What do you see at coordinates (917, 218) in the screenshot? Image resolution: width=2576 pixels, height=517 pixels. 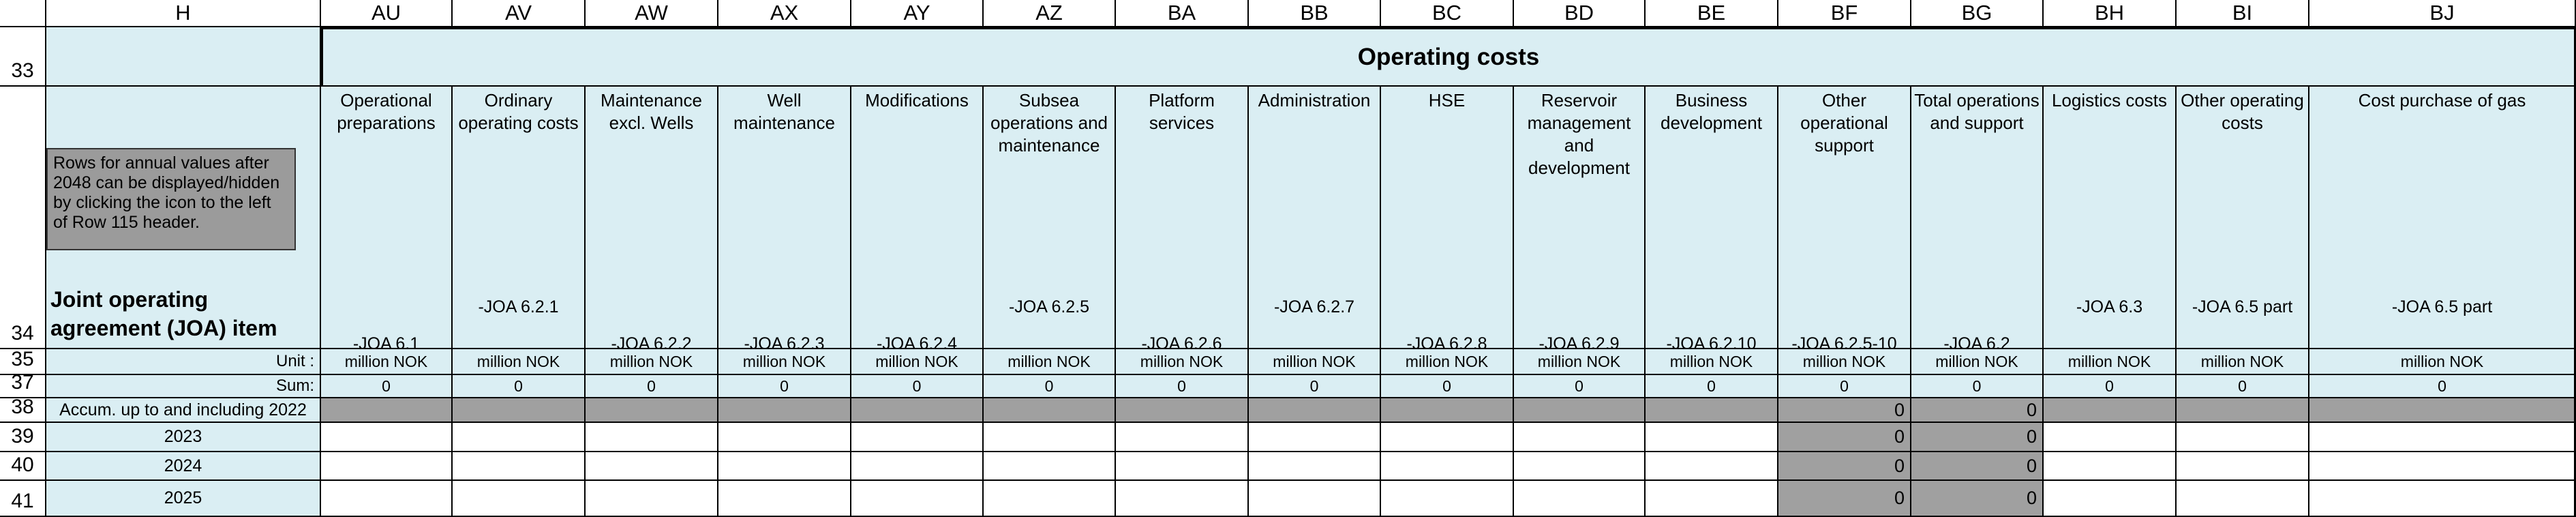 I see `column-title-AY: Modifications -JOA 6.2.4` at bounding box center [917, 218].